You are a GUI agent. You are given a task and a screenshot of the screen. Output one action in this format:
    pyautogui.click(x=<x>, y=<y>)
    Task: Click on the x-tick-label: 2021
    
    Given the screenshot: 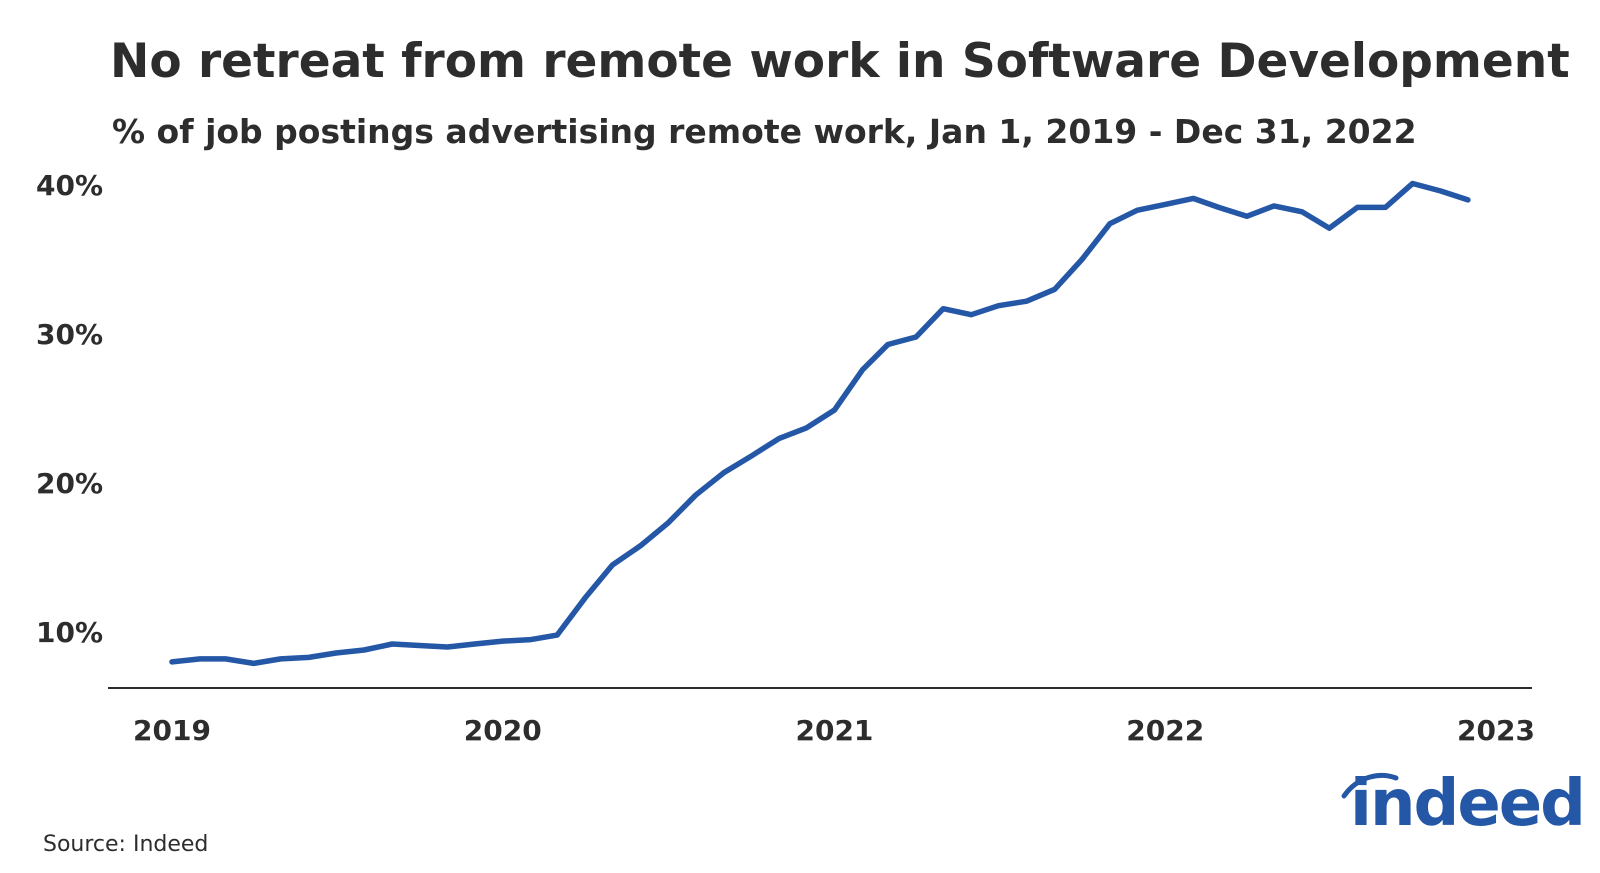 What is the action you would take?
    pyautogui.click(x=834, y=730)
    